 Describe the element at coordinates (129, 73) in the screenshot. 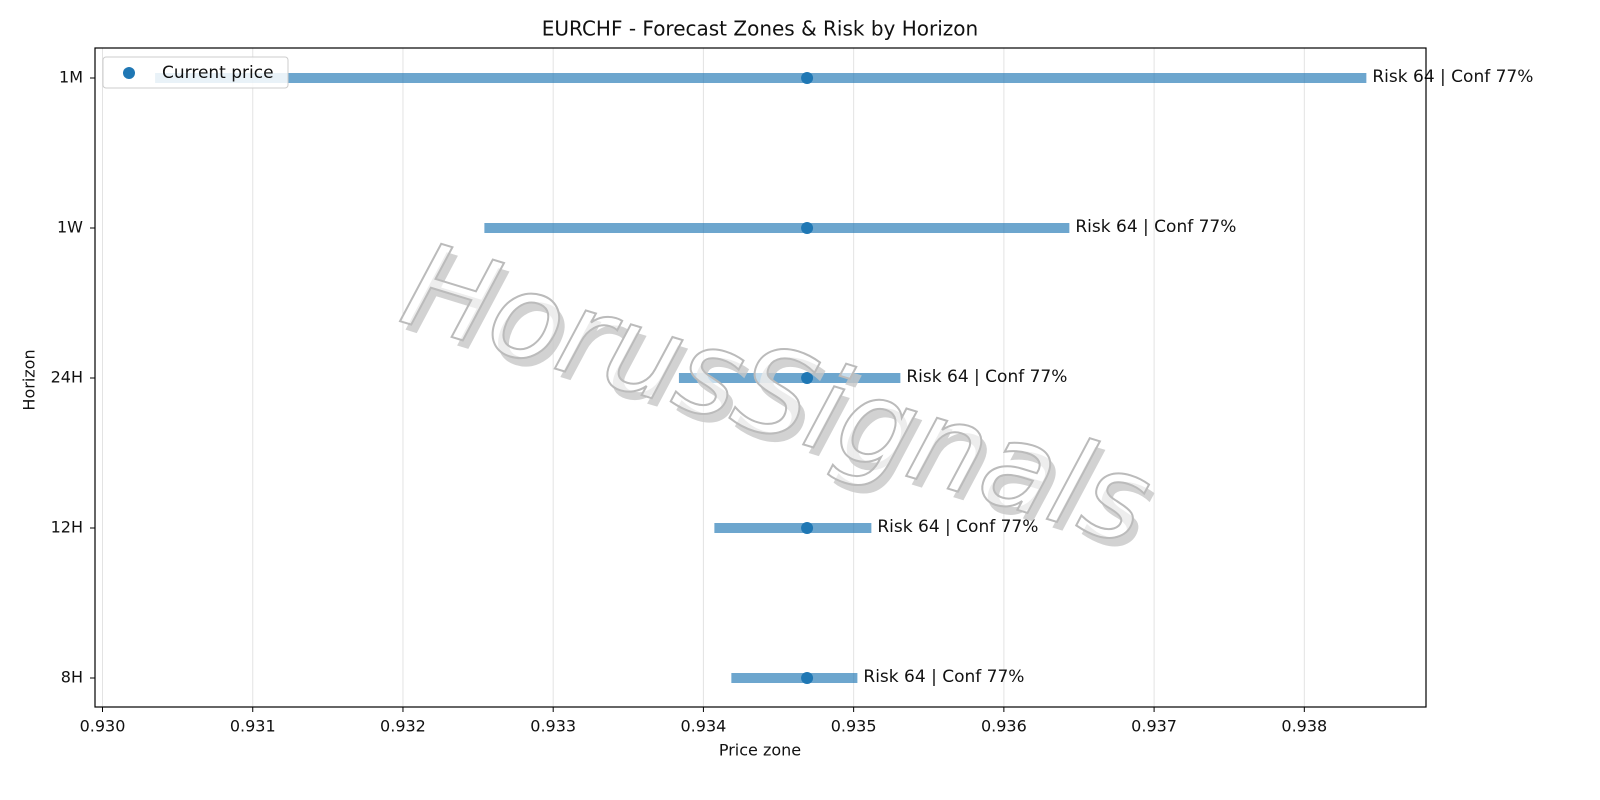

I see `legend-marker` at that location.